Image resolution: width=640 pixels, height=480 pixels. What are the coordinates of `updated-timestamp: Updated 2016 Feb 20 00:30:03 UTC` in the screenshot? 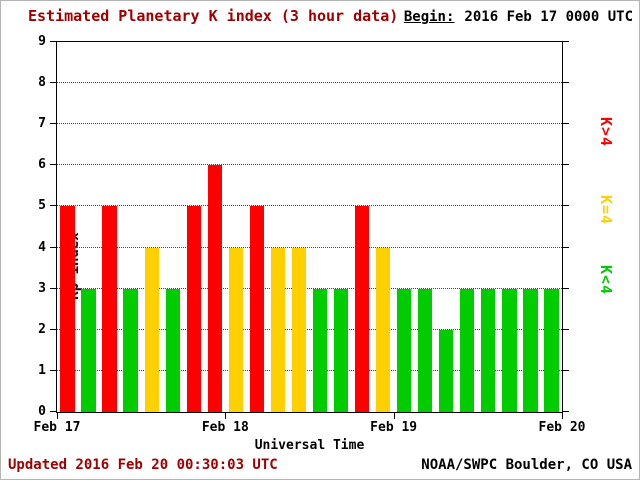 It's located at (143, 465).